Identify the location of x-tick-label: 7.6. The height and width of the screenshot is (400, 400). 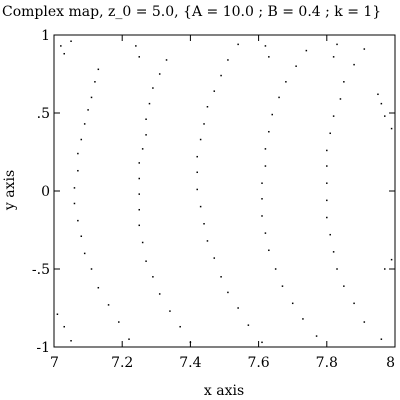
(258, 363).